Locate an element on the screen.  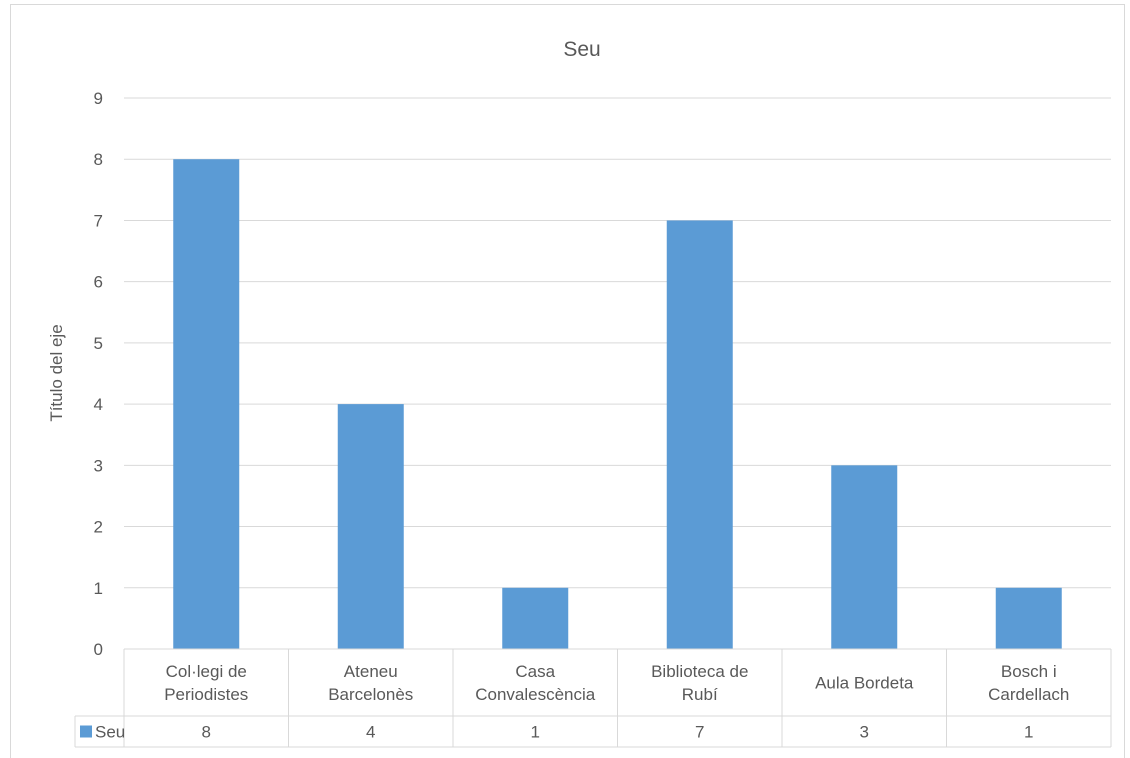
legend-label: Seu is located at coordinates (110, 732).